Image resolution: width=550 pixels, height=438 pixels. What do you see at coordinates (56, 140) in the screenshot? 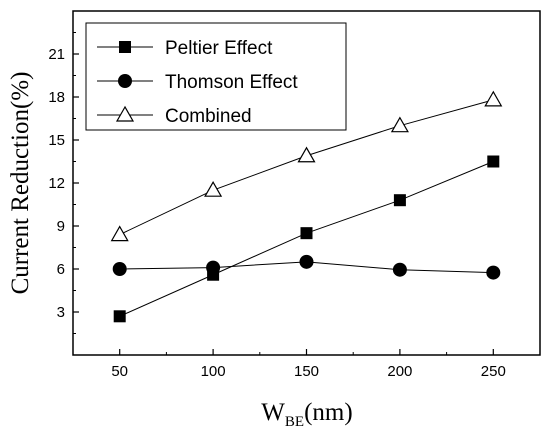
I see `y-tick-label: 15` at bounding box center [56, 140].